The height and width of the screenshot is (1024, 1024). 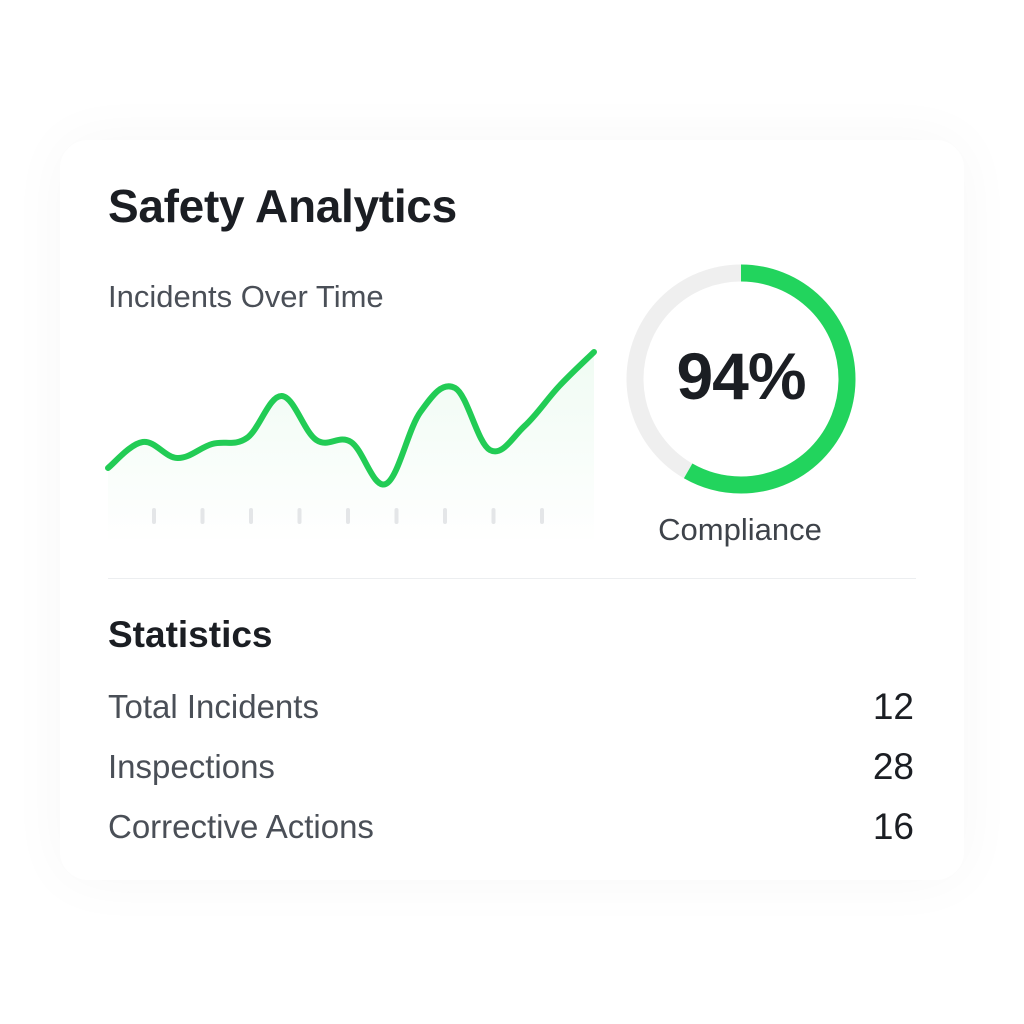 I want to click on compliance-gauge, so click(x=741, y=379).